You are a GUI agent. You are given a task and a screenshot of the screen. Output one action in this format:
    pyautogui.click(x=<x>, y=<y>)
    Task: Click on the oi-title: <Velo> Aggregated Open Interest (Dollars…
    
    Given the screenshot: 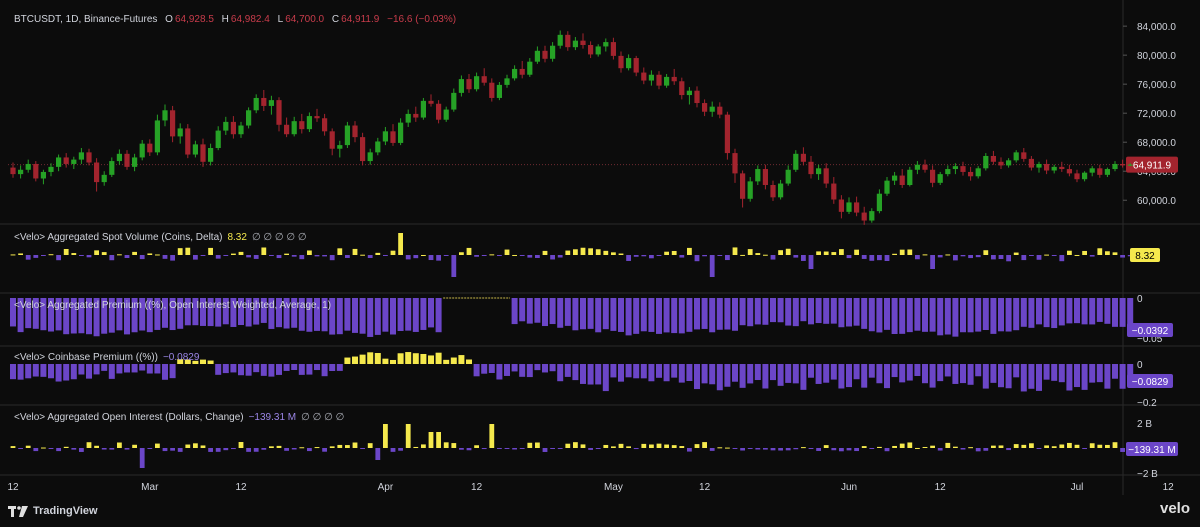 What is the action you would take?
    pyautogui.click(x=129, y=417)
    